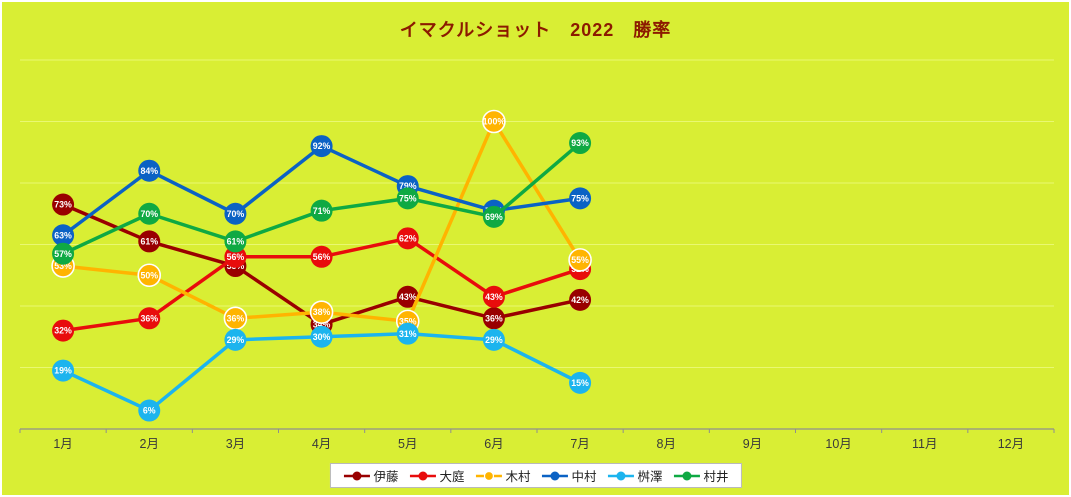  Describe the element at coordinates (752, 444) in the screenshot. I see `x-axis-label: 9月` at that location.